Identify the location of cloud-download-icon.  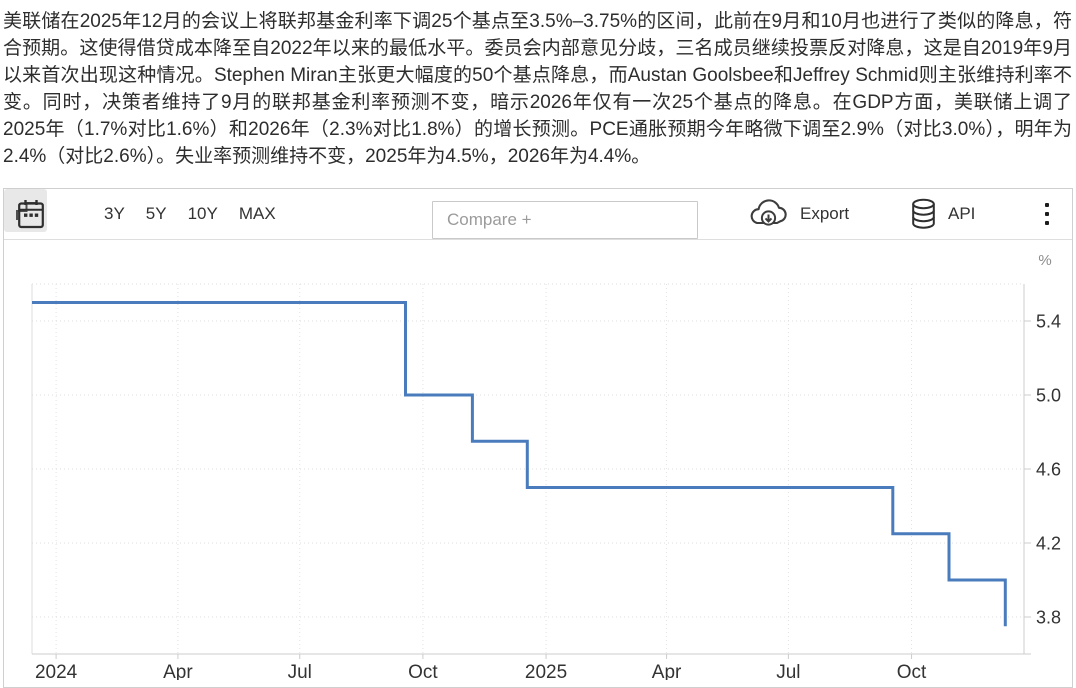
(768, 214).